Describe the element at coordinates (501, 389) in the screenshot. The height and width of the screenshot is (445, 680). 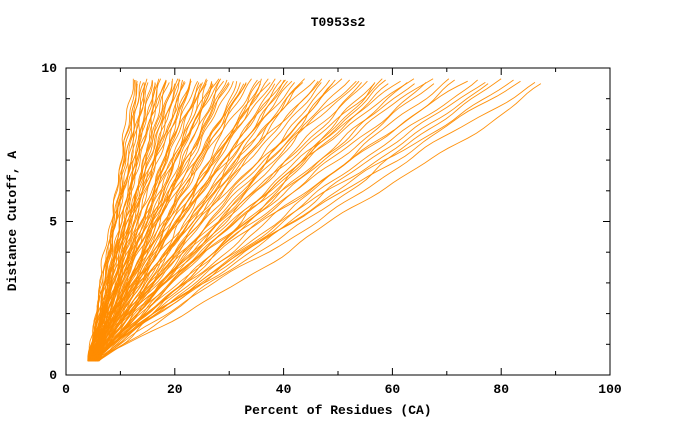
I see `x-tick-label: 80` at that location.